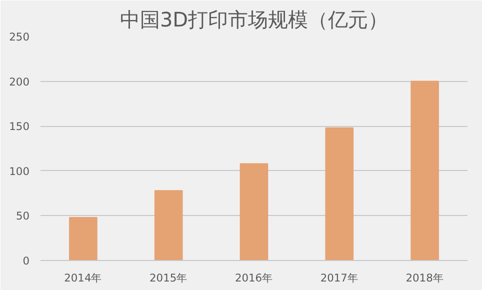 The height and width of the screenshot is (290, 482). Describe the element at coordinates (254, 278) in the screenshot. I see `x-tick-label: 2016年` at that location.